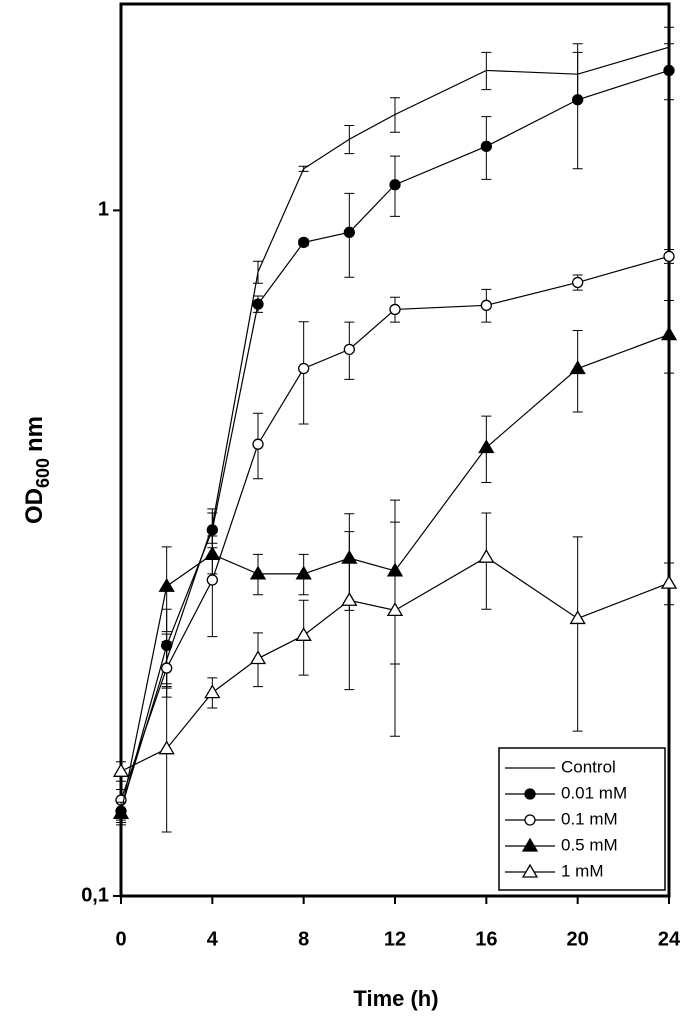 The height and width of the screenshot is (1026, 685). Describe the element at coordinates (395, 998) in the screenshot. I see `x-axis-label: Time (h)` at that location.